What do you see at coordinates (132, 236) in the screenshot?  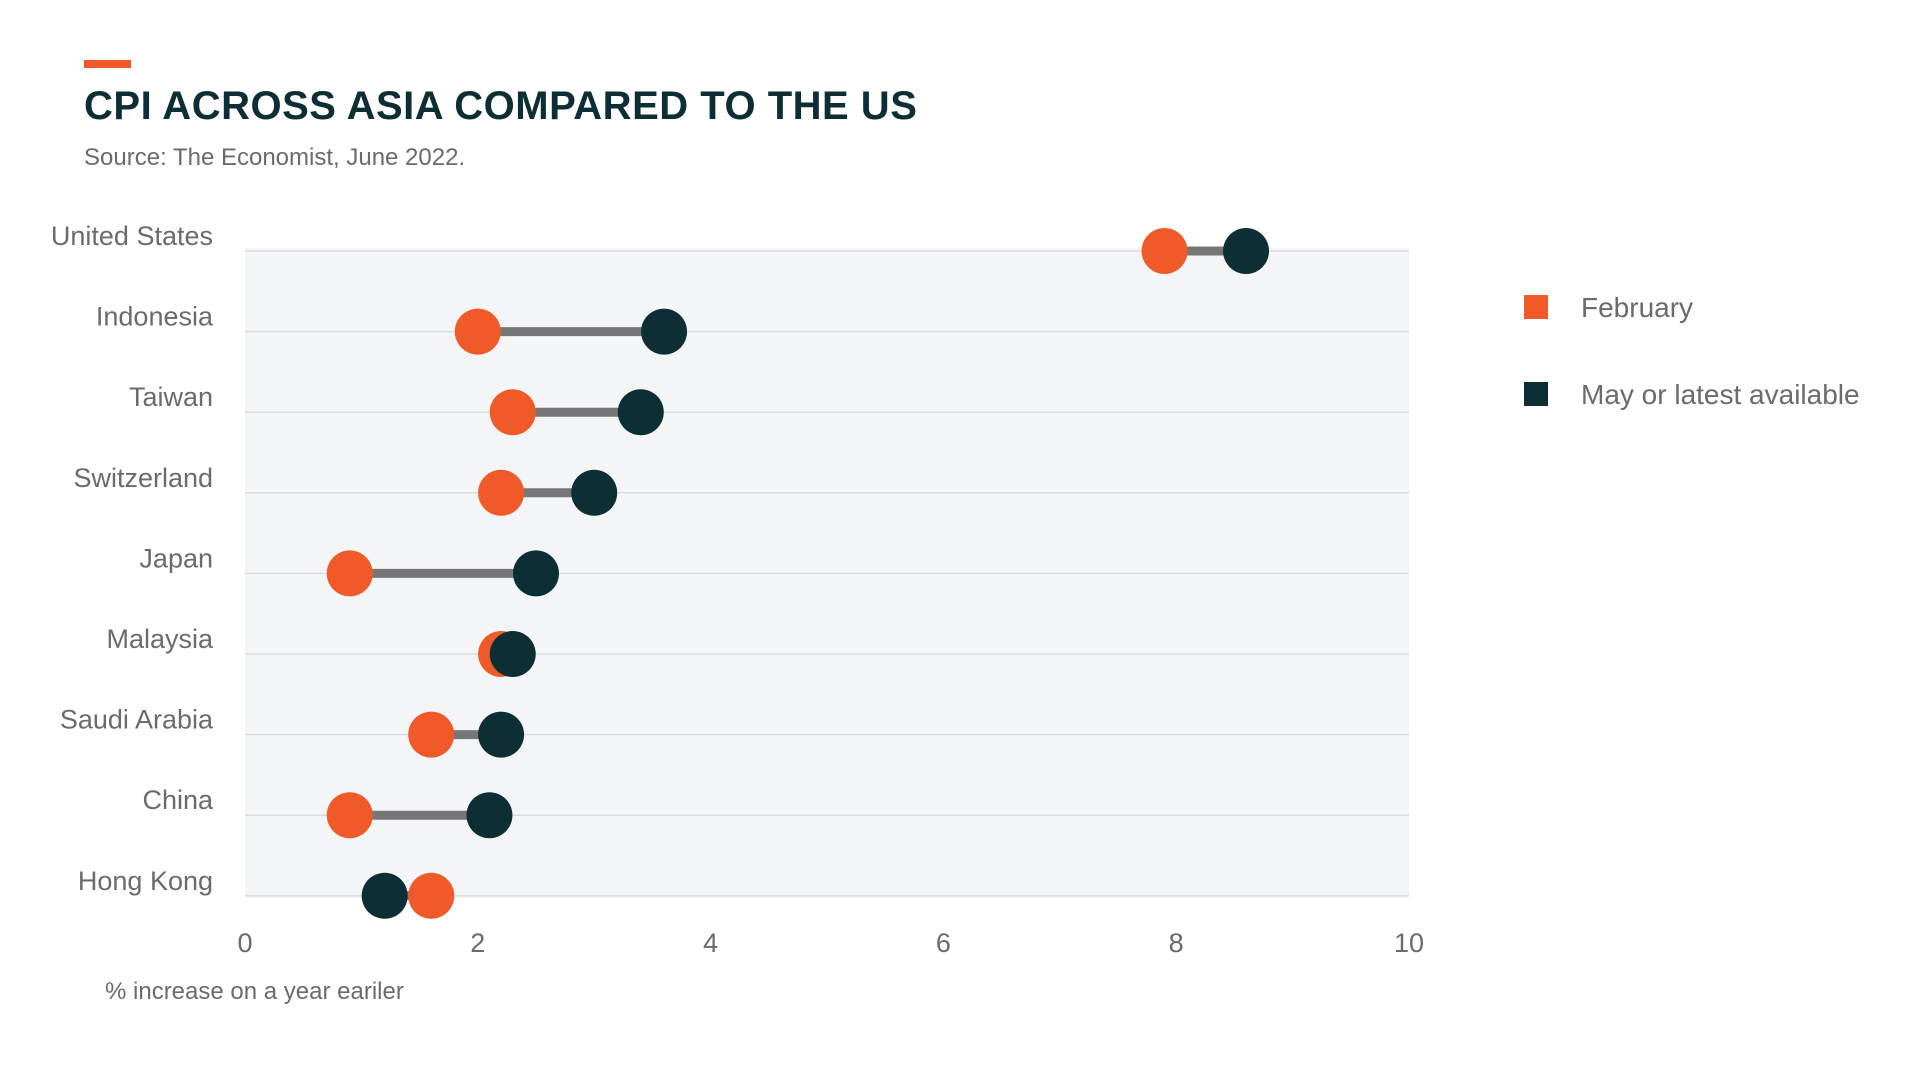 I see `category-label: United States` at bounding box center [132, 236].